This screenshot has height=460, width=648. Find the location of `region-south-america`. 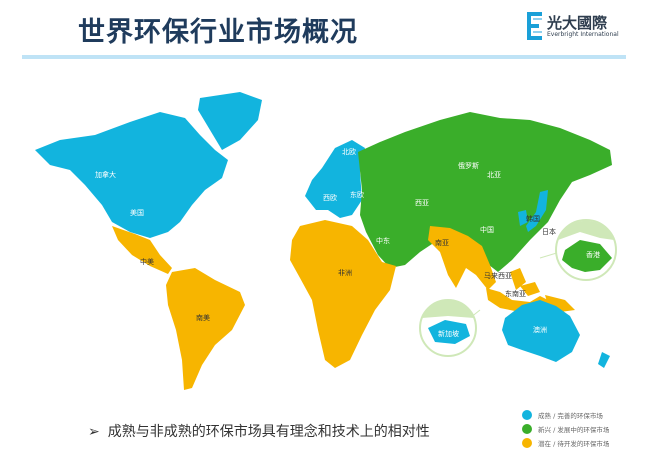

region-south-america is located at coordinates (205, 329).